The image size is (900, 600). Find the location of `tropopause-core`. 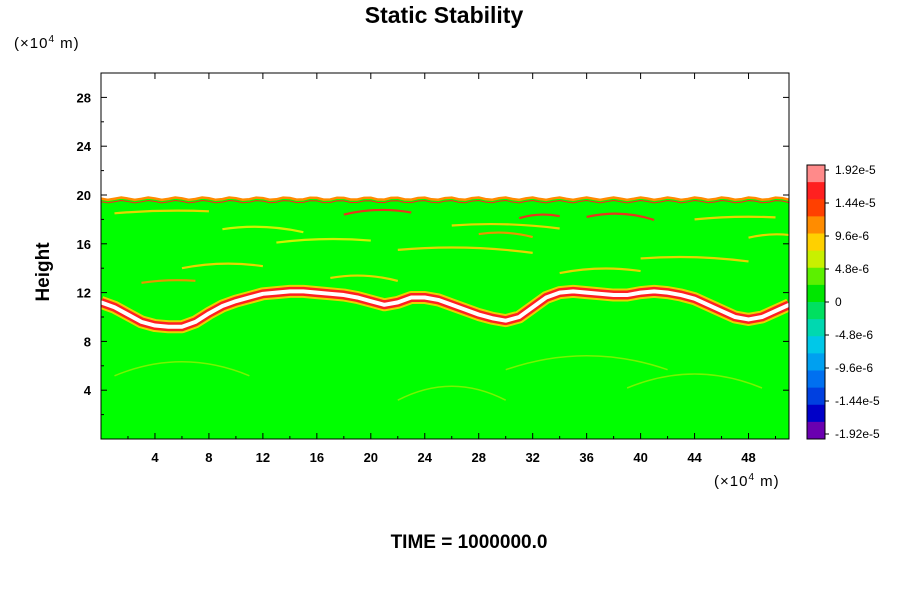

tropopause-core is located at coordinates (445, 309).